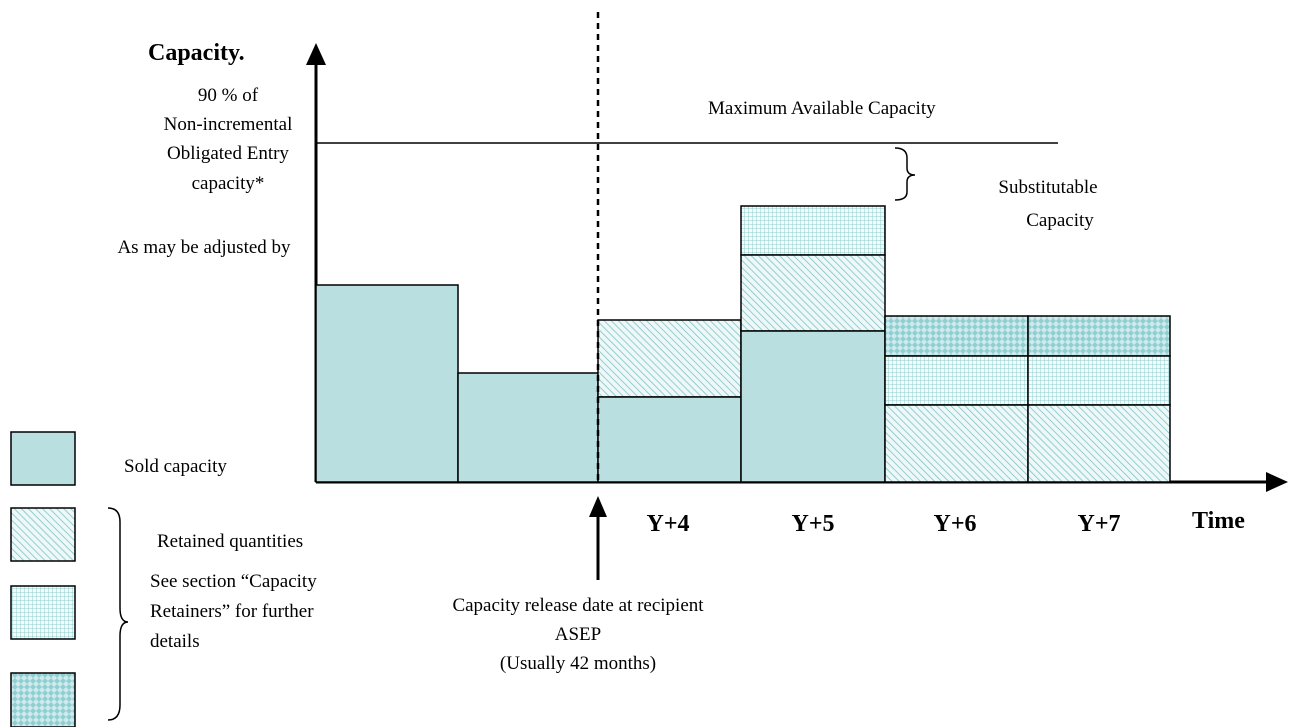 The image size is (1295, 727). I want to click on release-date-arrowhead, so click(598, 506).